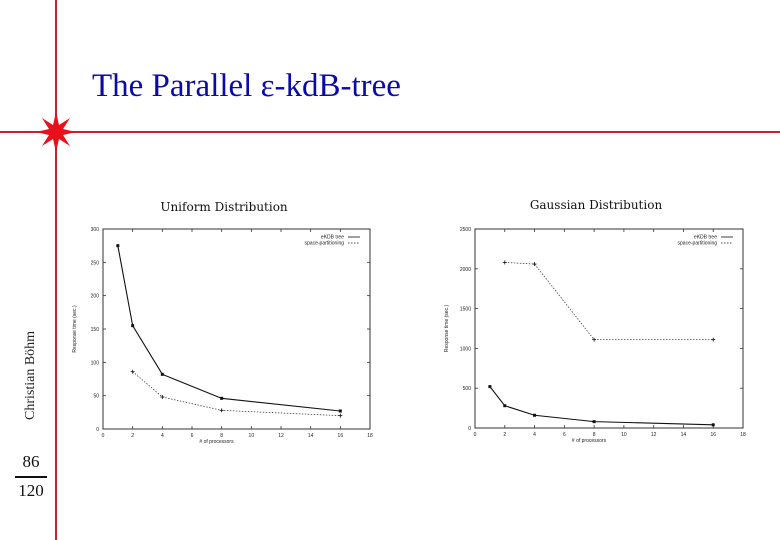 The width and height of the screenshot is (780, 540). I want to click on y-tick-label: 200, so click(95, 297).